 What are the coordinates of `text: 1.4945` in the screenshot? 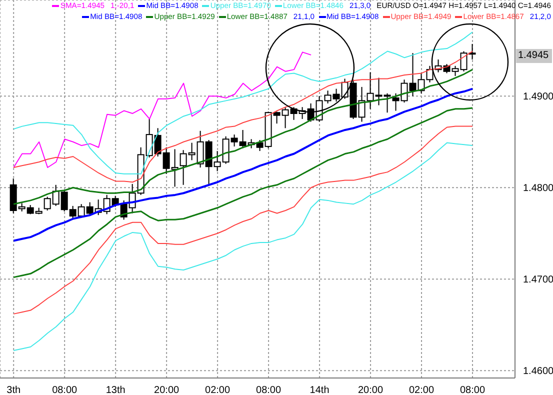 It's located at (534, 56).